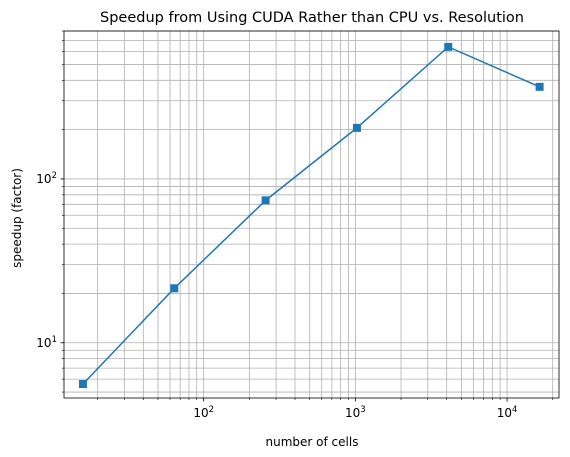  What do you see at coordinates (17, 218) in the screenshot?
I see `y-axis-label: speedup (factor)` at bounding box center [17, 218].